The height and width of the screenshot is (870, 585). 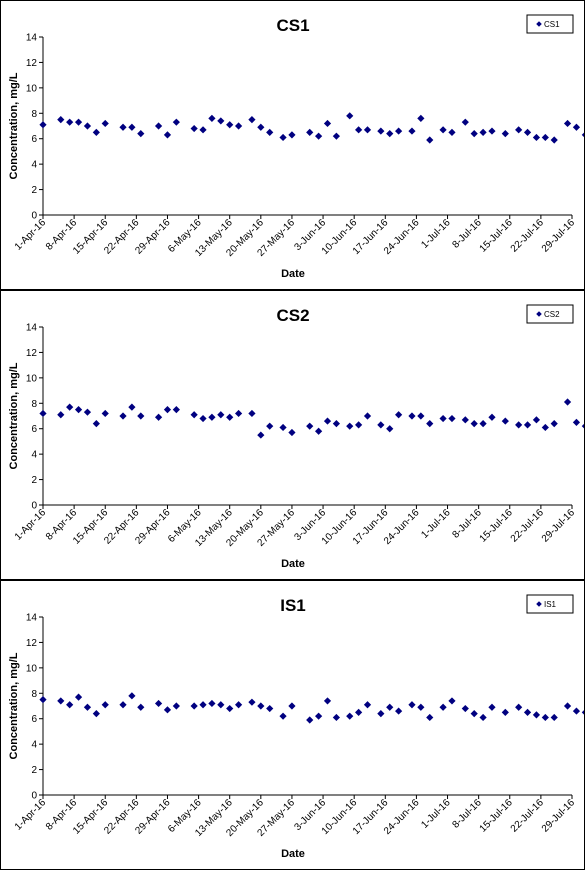 What do you see at coordinates (550, 314) in the screenshot?
I see `legend-box` at bounding box center [550, 314].